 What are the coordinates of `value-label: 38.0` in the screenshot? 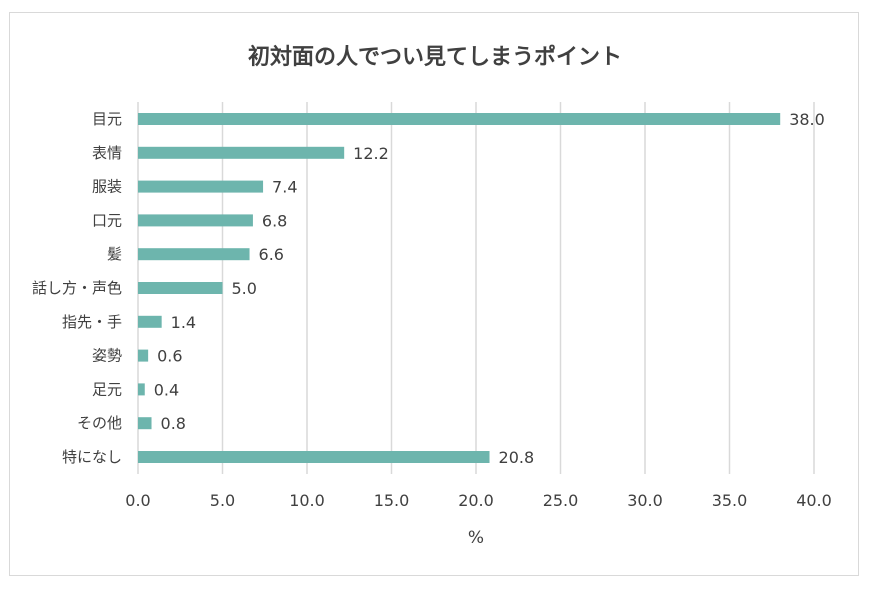 It's located at (807, 119).